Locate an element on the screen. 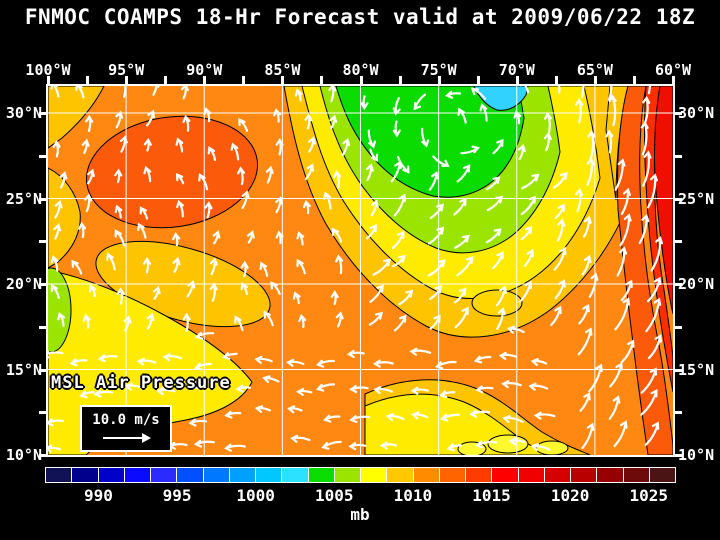 The image size is (720, 540). lon-label: 75°W is located at coordinates (438, 70).